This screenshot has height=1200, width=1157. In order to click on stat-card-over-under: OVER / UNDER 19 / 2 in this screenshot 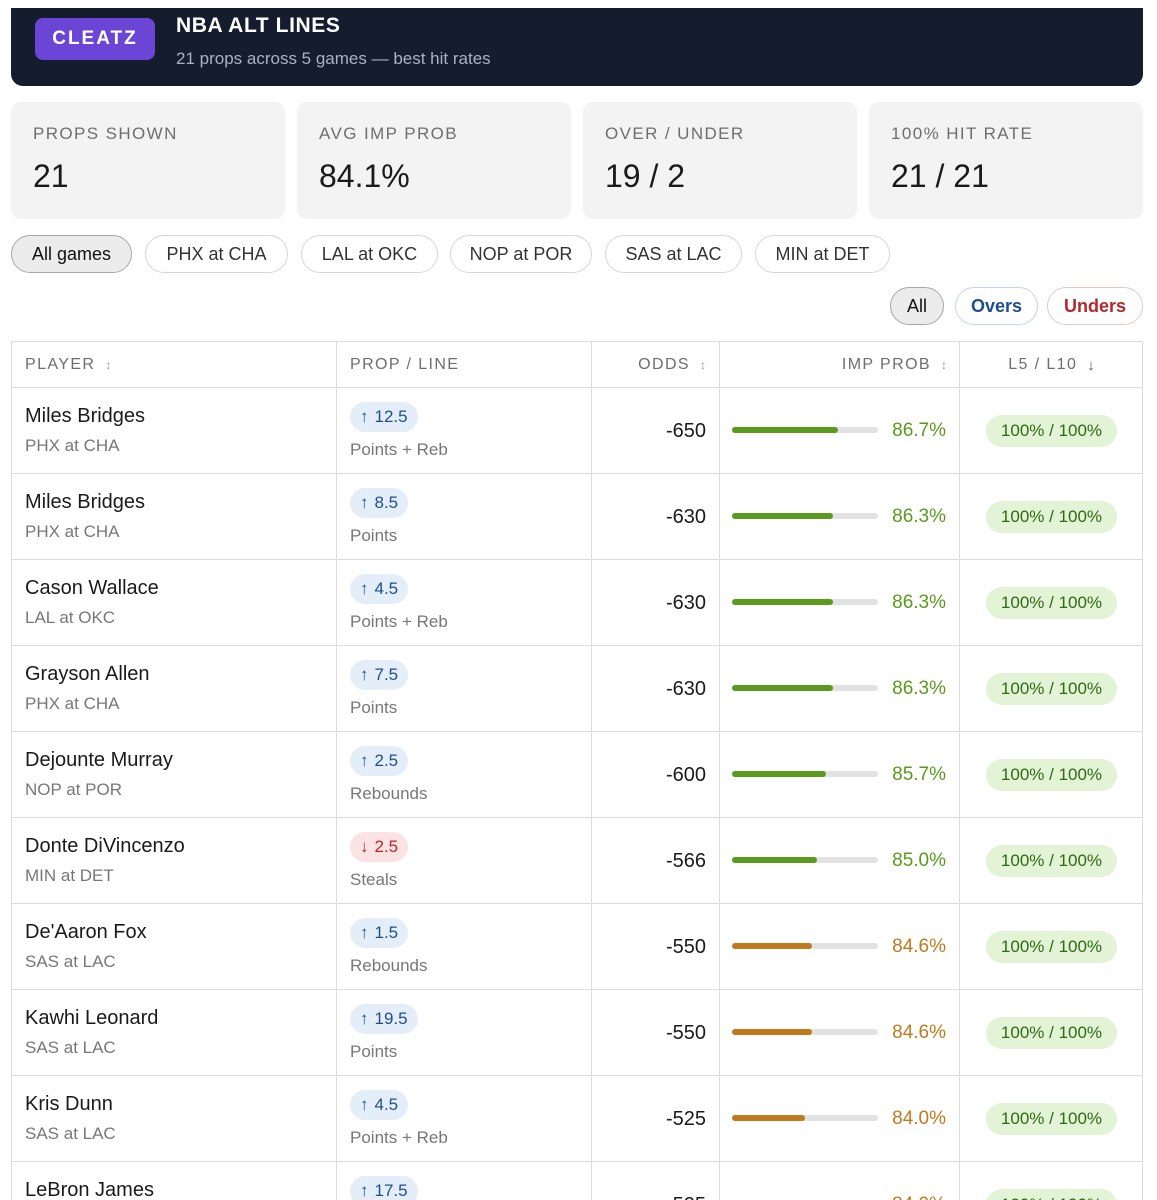, I will do `click(720, 160)`.